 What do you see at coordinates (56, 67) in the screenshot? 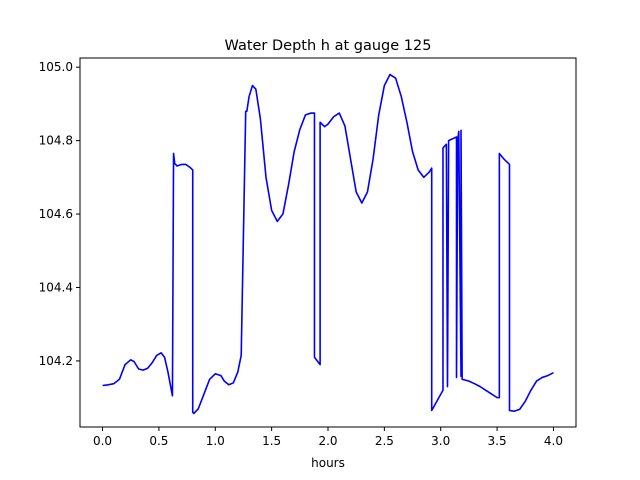
I see `y-tick-label: 105.0` at bounding box center [56, 67].